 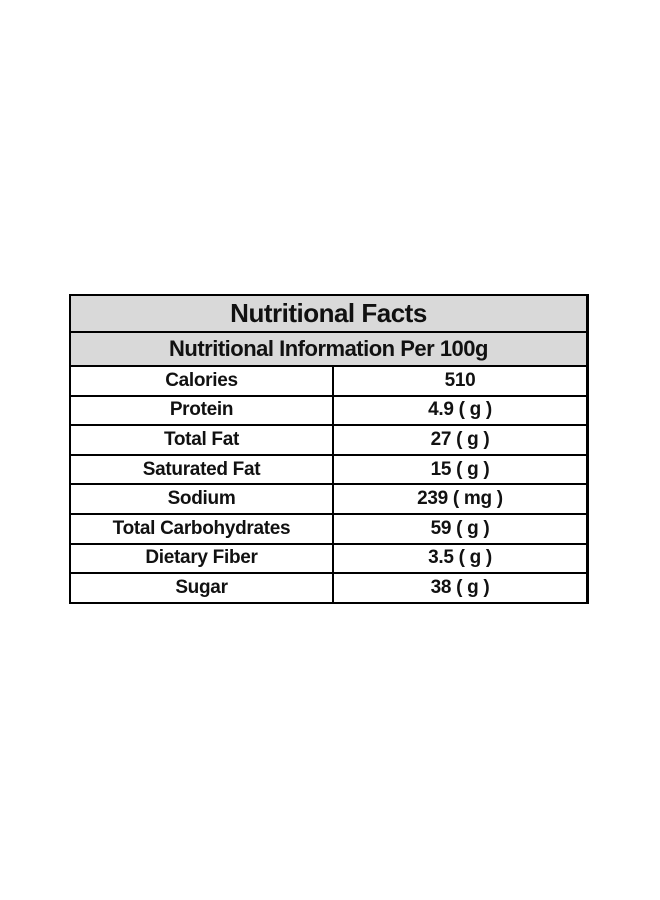 I want to click on nutrient-row: Sodium 239 ( mg ), so click(x=329, y=499).